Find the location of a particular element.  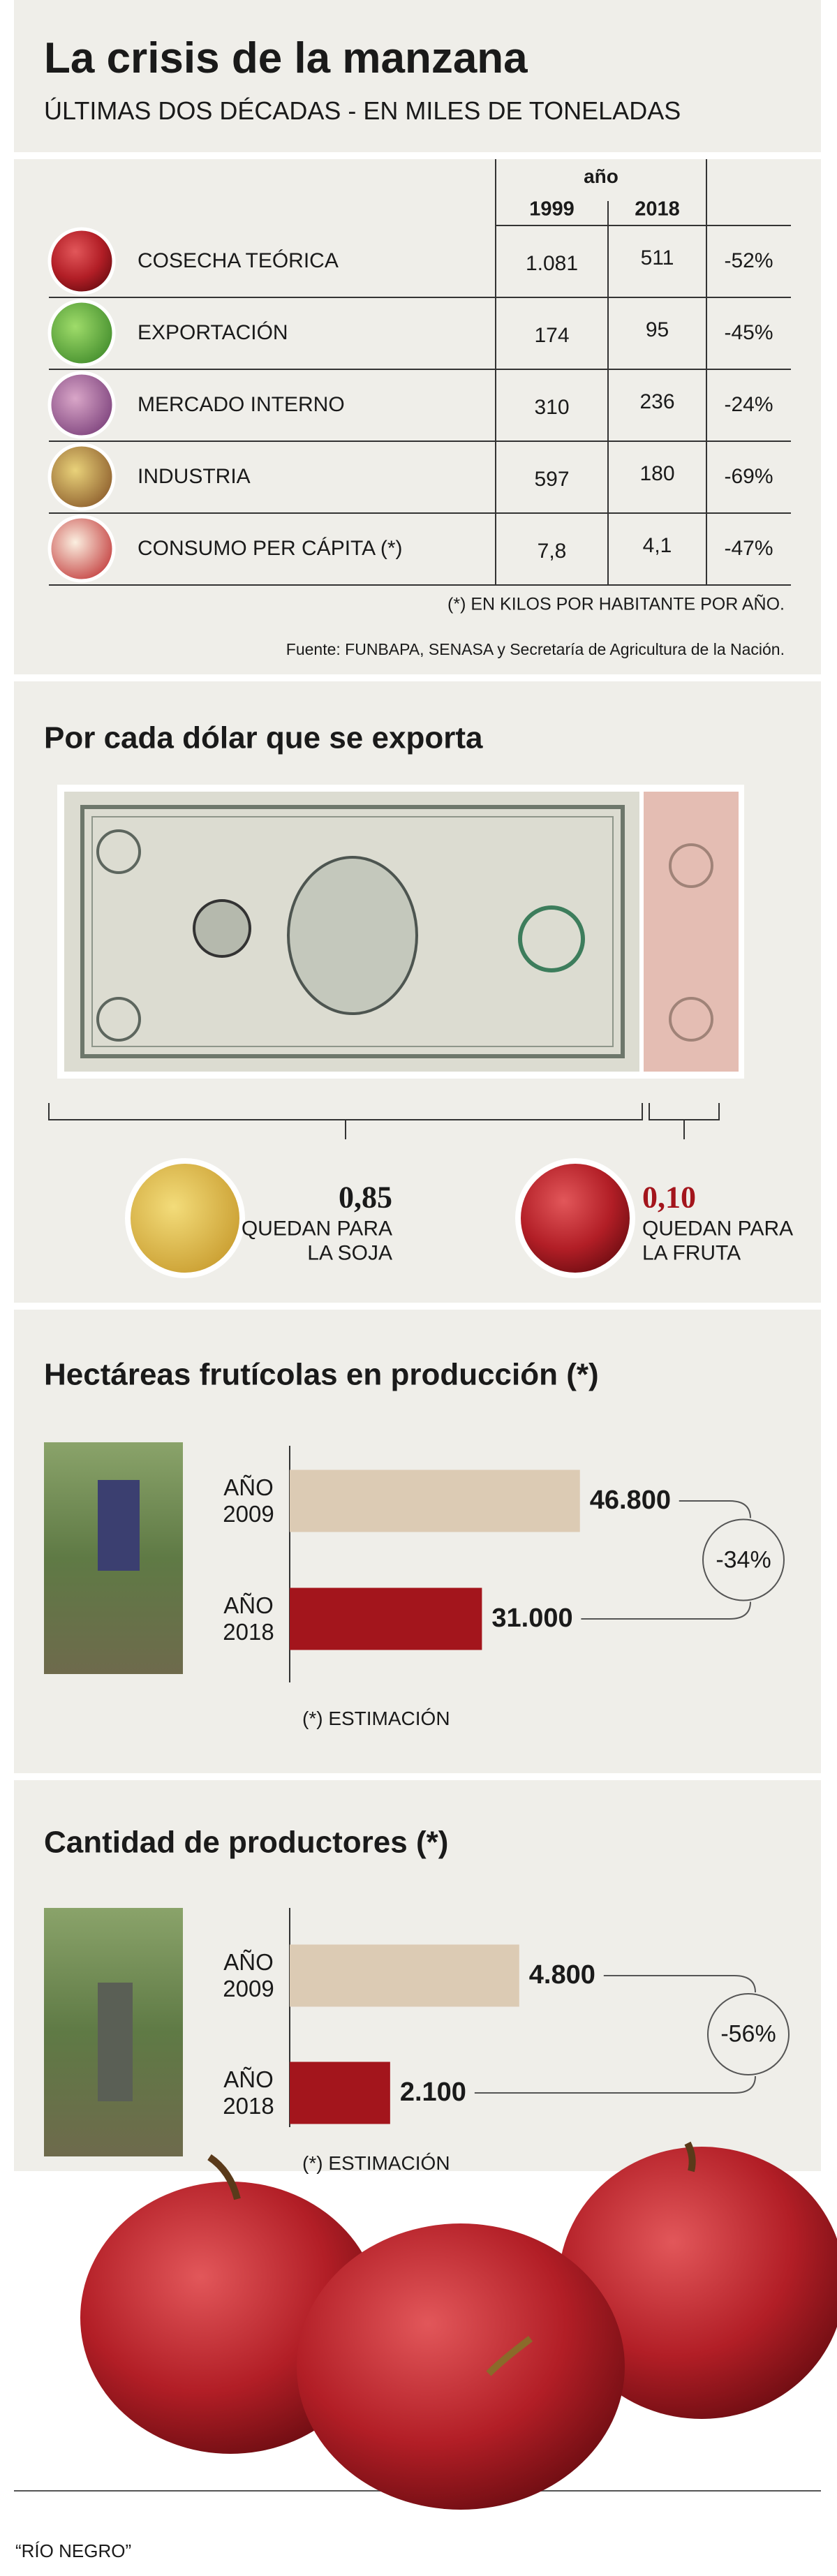

portrait is located at coordinates (352, 935).